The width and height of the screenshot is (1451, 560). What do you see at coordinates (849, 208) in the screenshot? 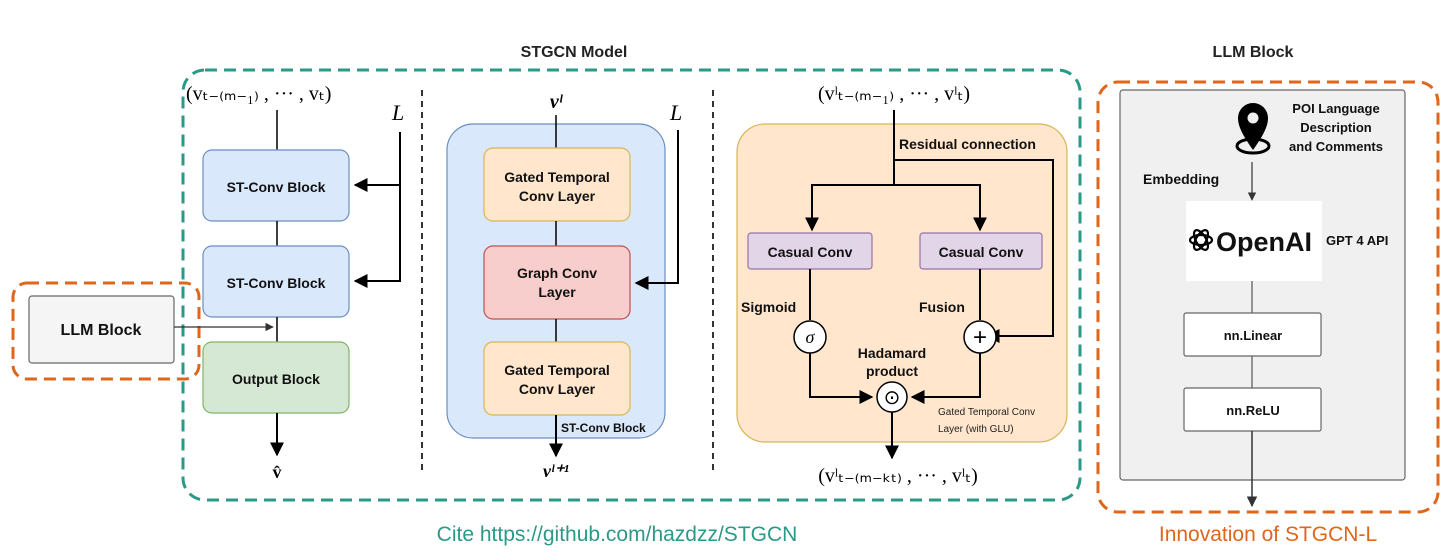
I see `split-arrow-left` at bounding box center [849, 208].